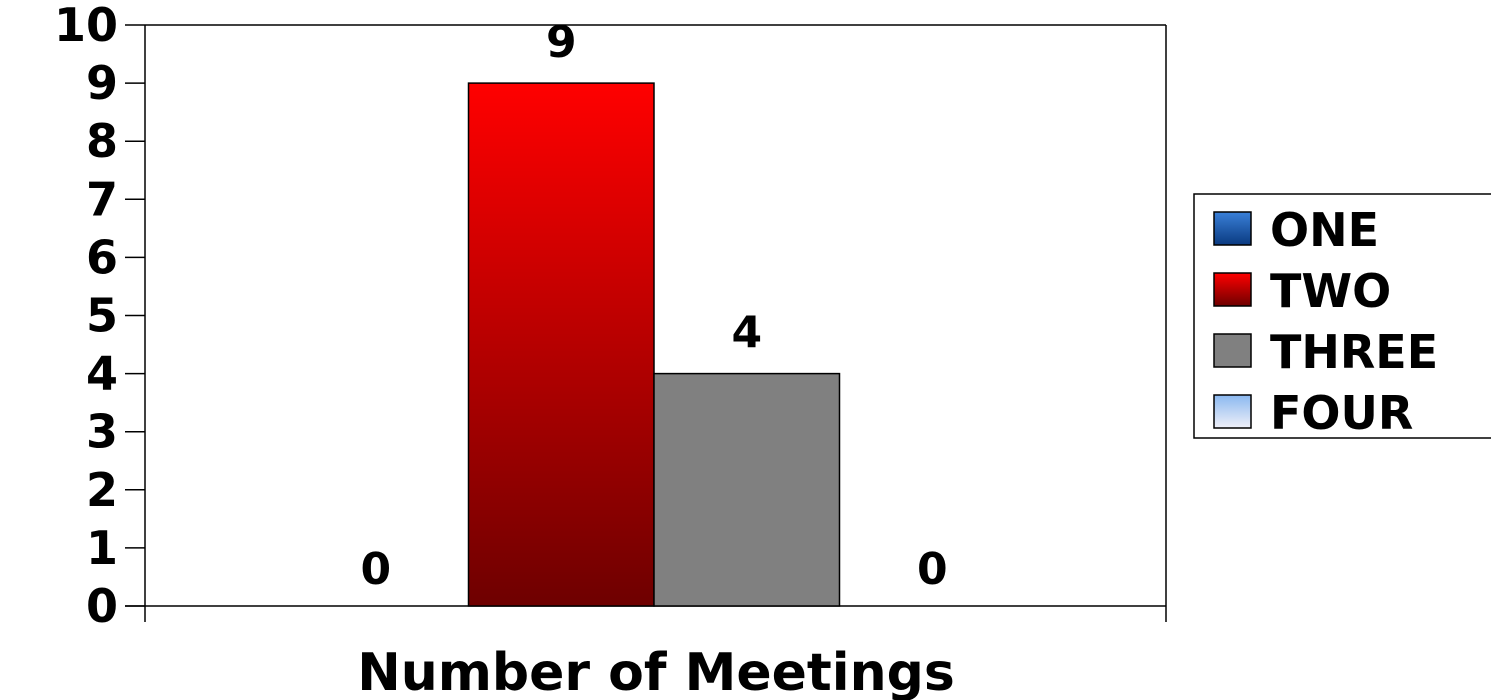  What do you see at coordinates (102, 374) in the screenshot?
I see `y-tick-label: 4` at bounding box center [102, 374].